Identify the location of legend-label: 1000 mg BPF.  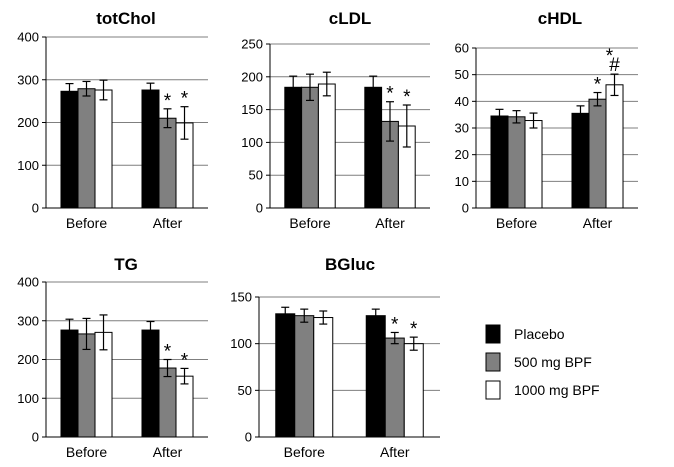
(557, 390).